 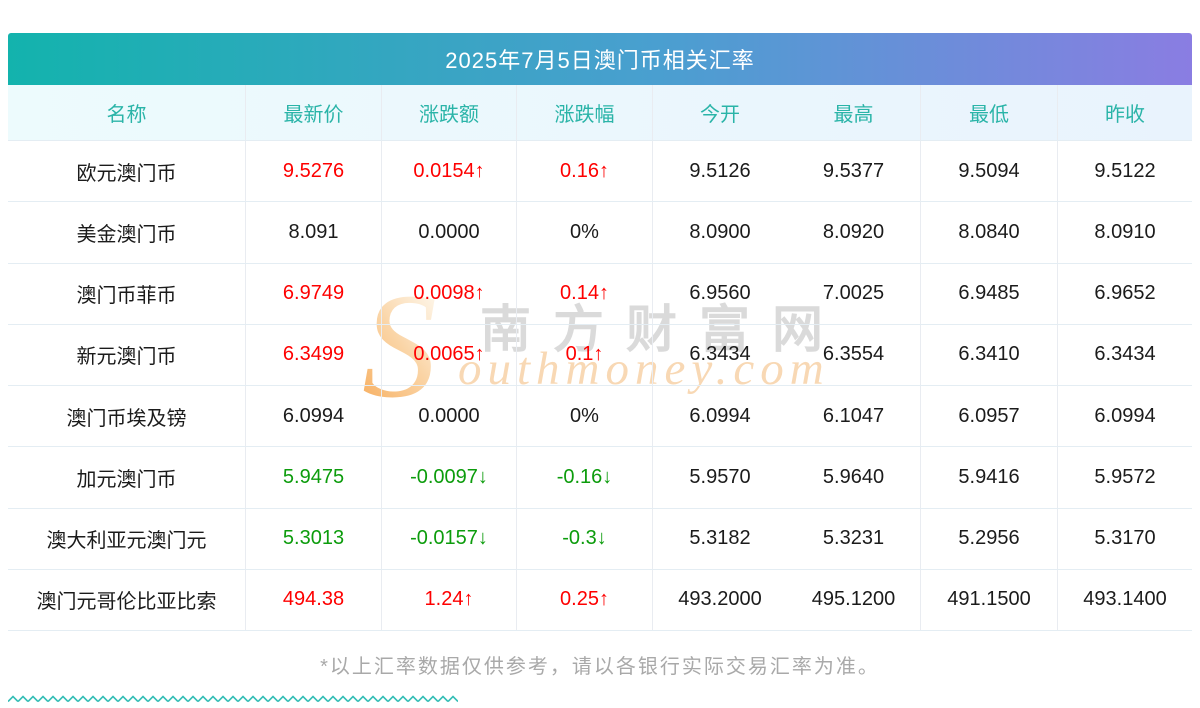 I want to click on cell-prev-close: 6.3434, so click(x=1125, y=354).